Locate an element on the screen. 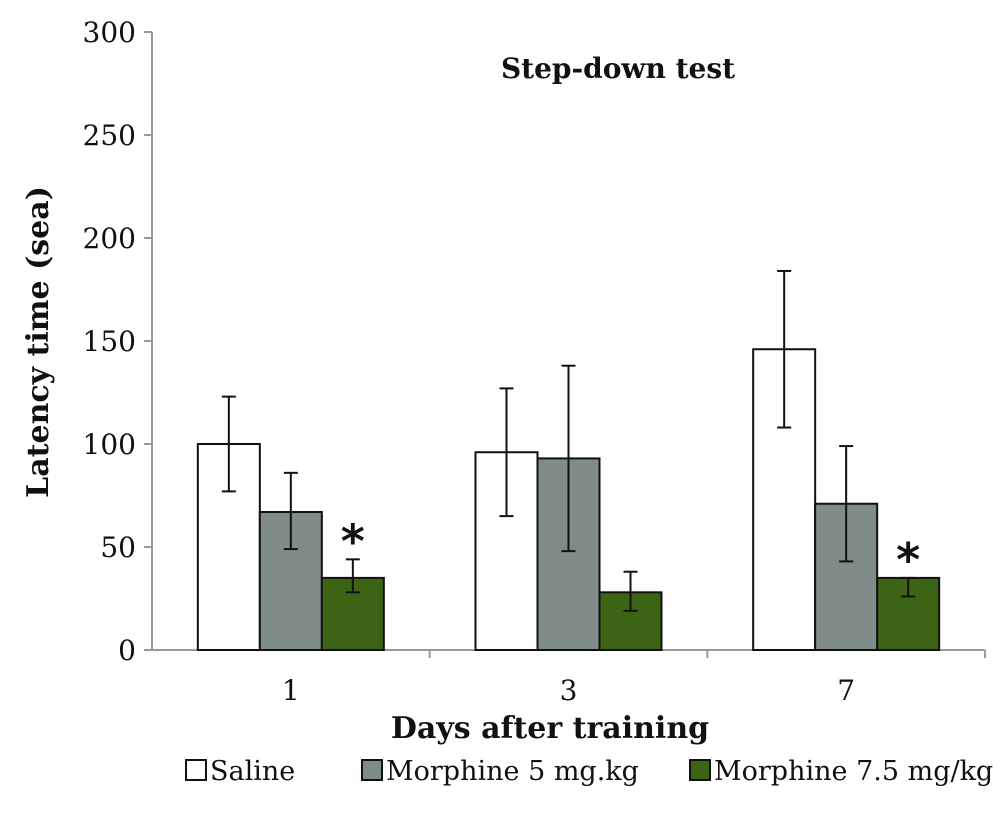 The image size is (1000, 830). y-tick-label: 100 is located at coordinates (109, 444).